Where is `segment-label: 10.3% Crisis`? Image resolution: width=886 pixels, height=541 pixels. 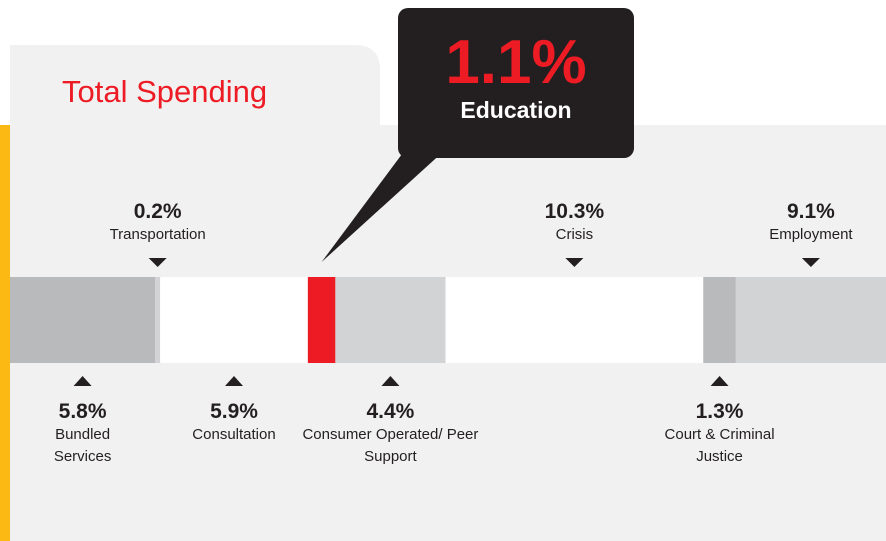
segment-label: 10.3% Crisis is located at coordinates (574, 223).